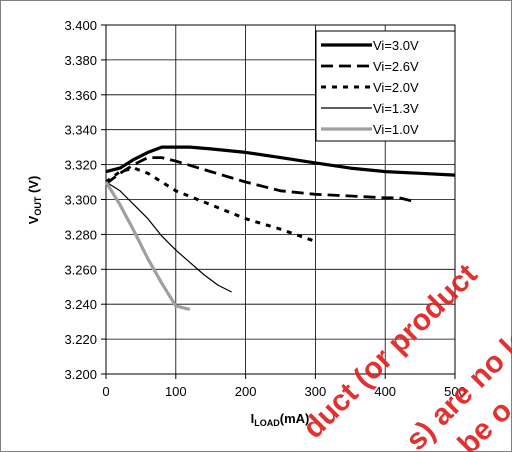 The image size is (512, 452). Describe the element at coordinates (280, 161) in the screenshot. I see `series-line-Vi=3.0V` at that location.